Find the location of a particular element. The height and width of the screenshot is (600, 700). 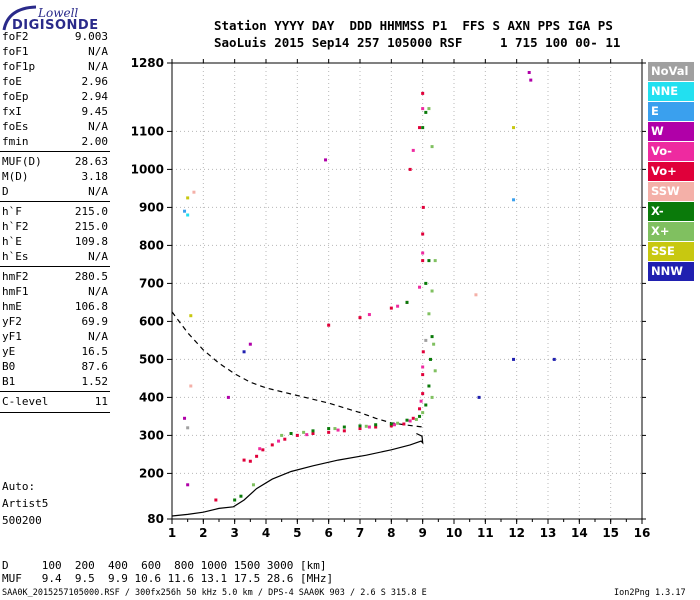

param-row: foE 2.96 is located at coordinates (55, 82).